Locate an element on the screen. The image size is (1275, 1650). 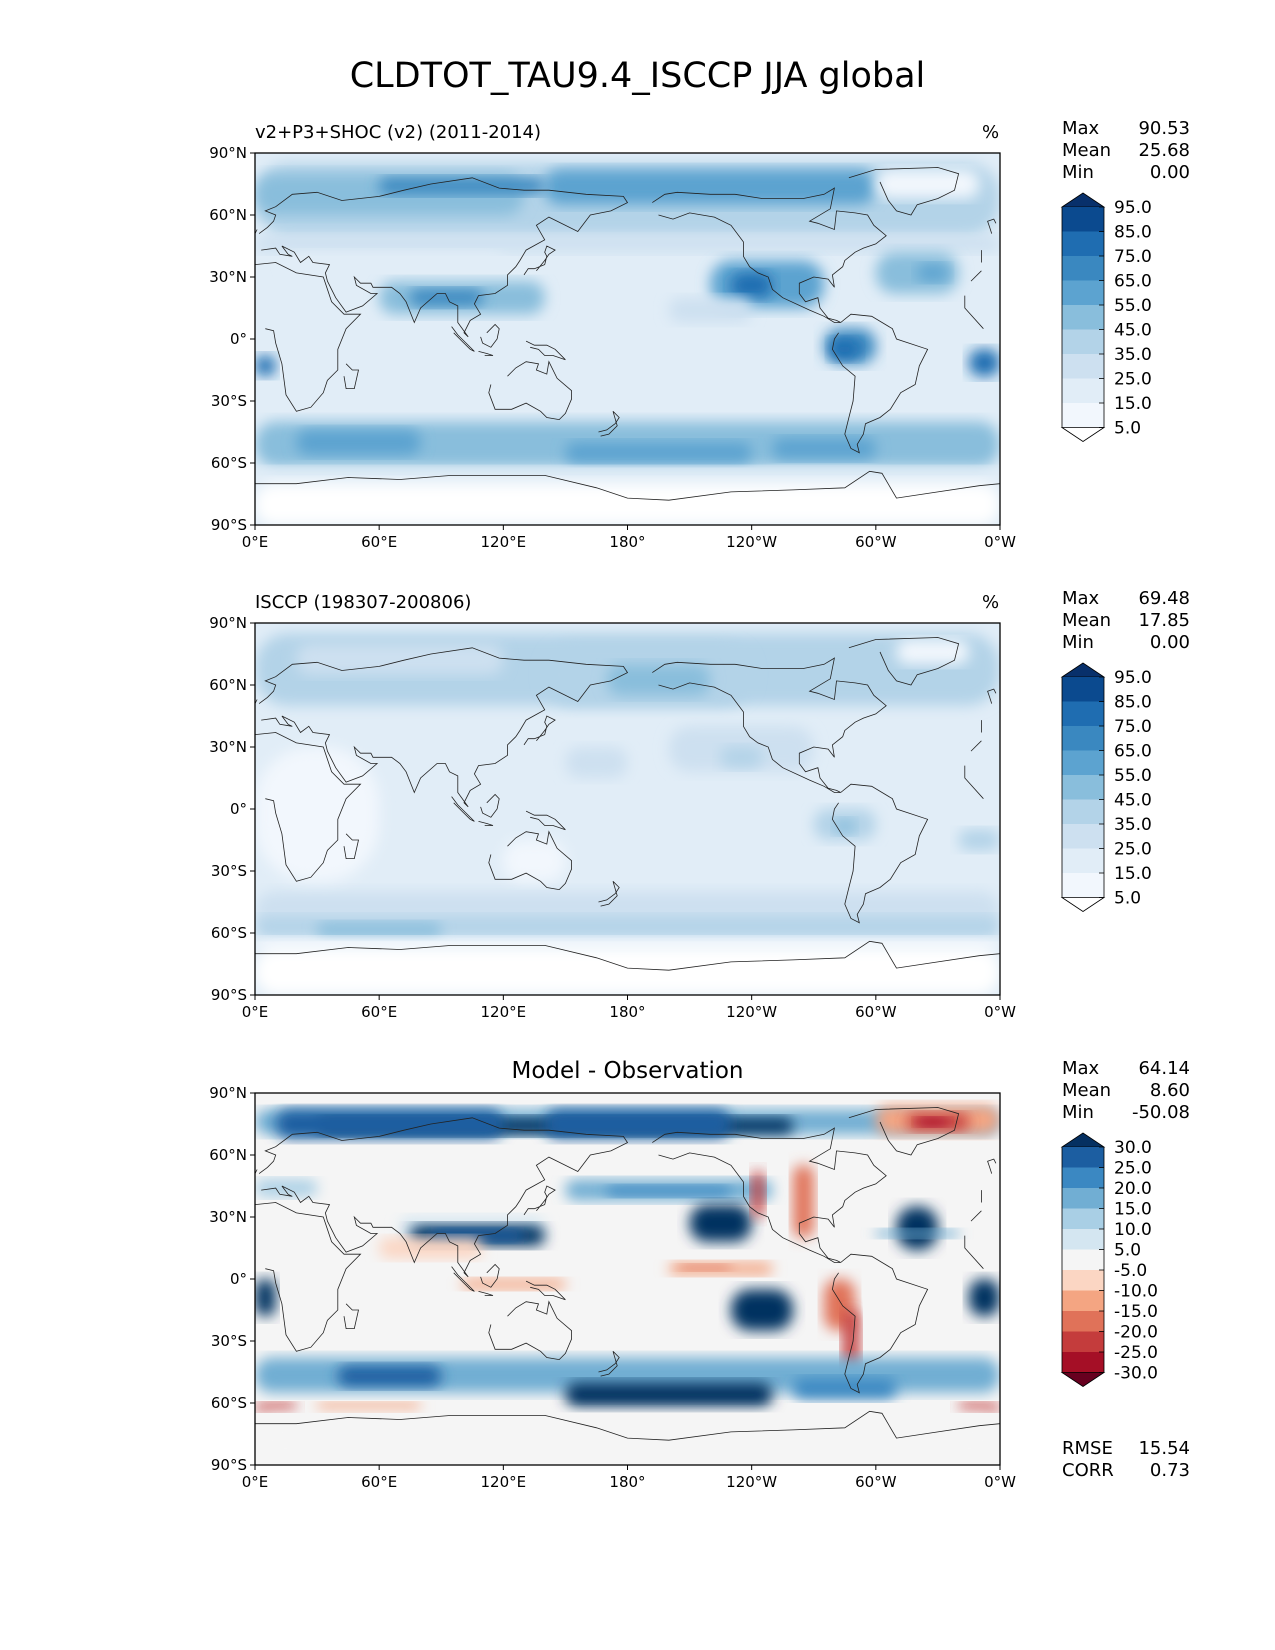
x-tick-label: 120°E is located at coordinates (504, 1482).